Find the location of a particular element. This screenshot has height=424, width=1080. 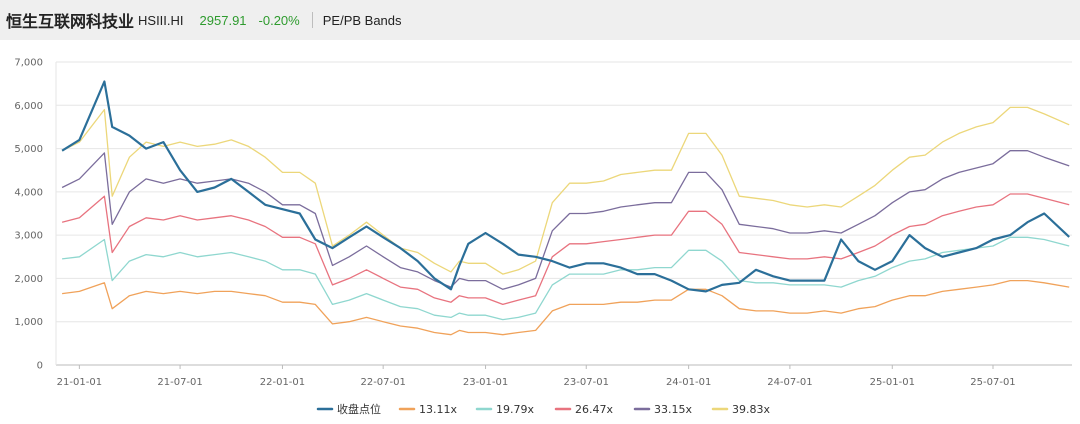

x-tick-label: 23-07-01 is located at coordinates (586, 382).